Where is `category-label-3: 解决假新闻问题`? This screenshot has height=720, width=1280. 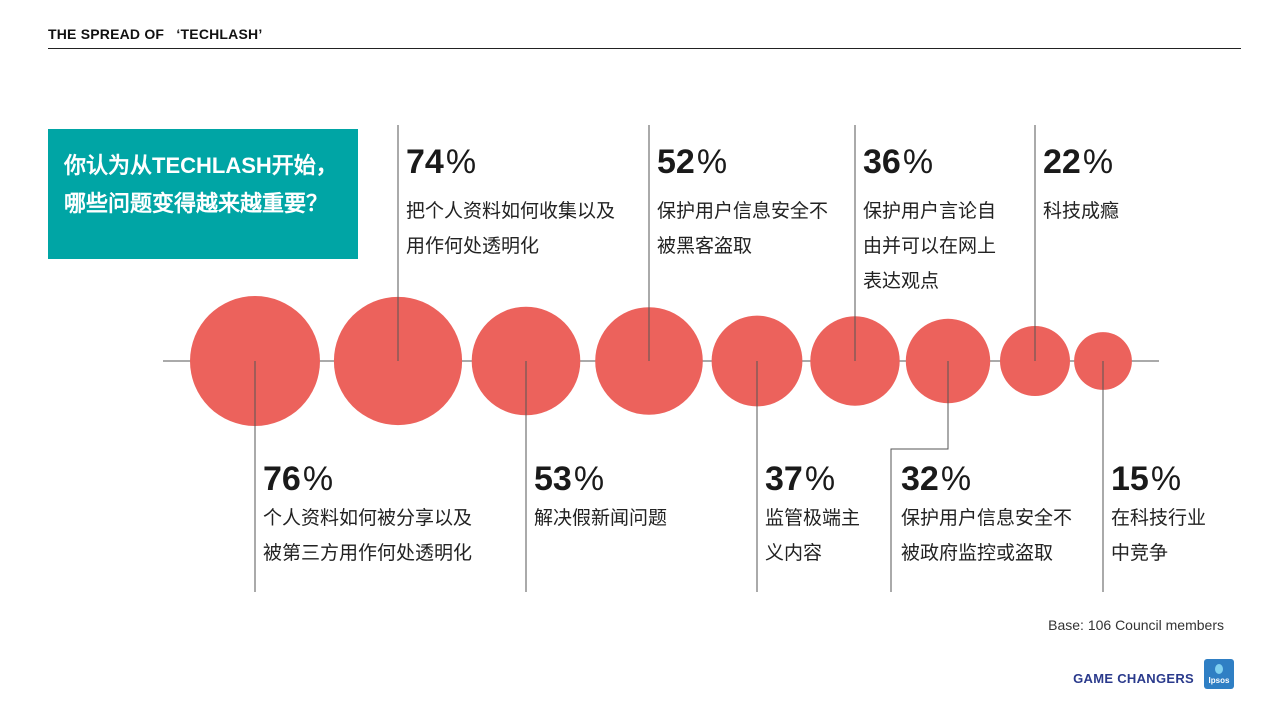 category-label-3: 解决假新闻问题 is located at coordinates (600, 518).